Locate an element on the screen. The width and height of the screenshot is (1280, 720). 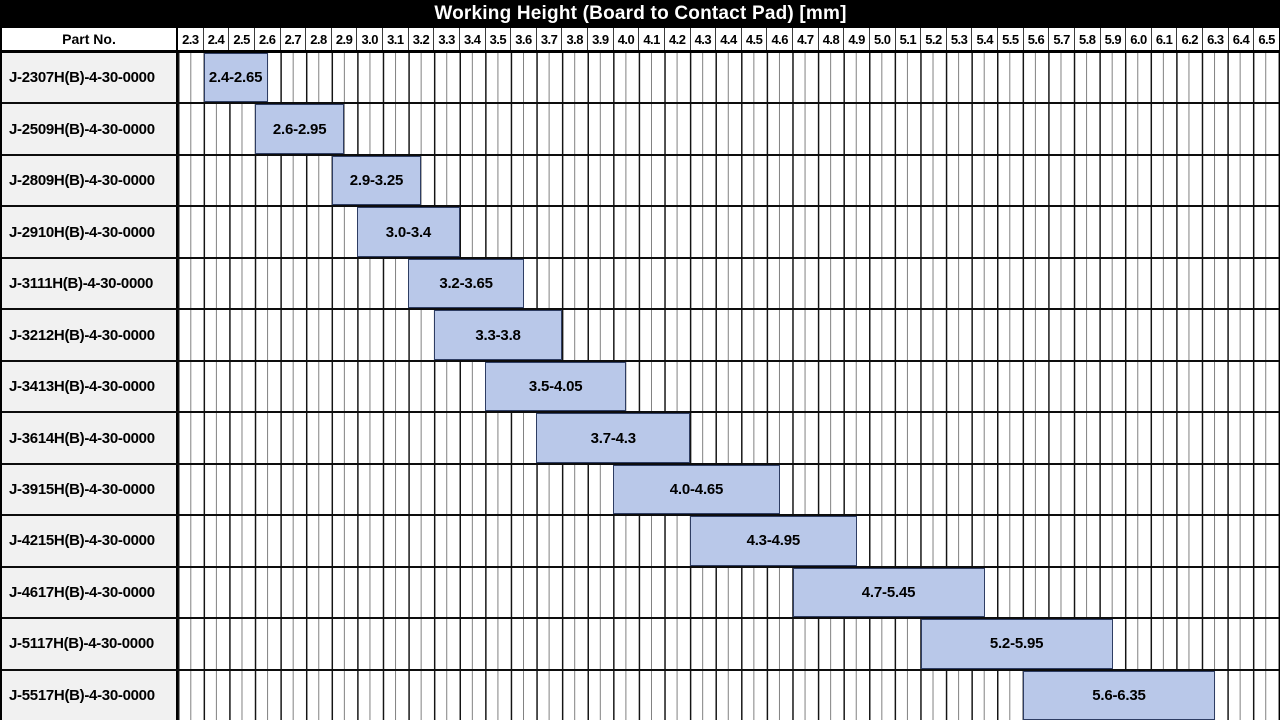
part-number-cell: J-4617H(B)-4-30-0000 is located at coordinates (90, 592).